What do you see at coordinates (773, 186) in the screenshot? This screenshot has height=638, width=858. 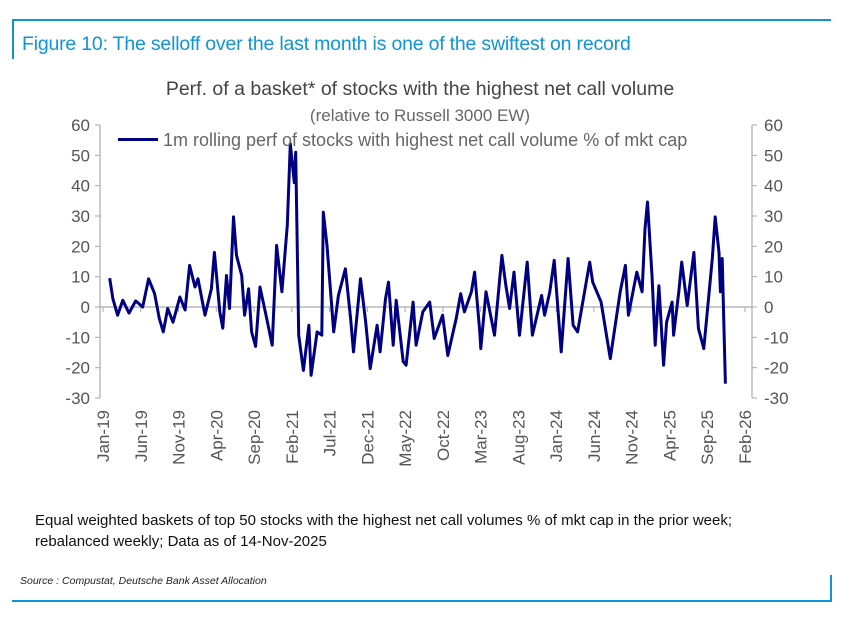 I see `right-y-tick-label: 40` at bounding box center [773, 186].